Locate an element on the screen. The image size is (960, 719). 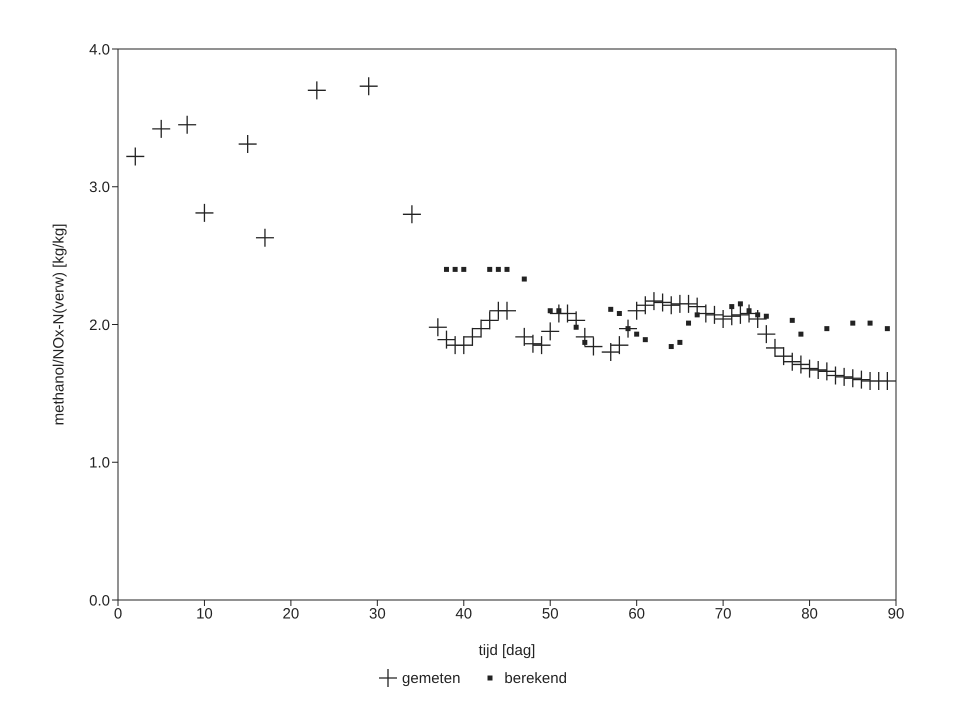
x-tick-label: 80 is located at coordinates (809, 614).